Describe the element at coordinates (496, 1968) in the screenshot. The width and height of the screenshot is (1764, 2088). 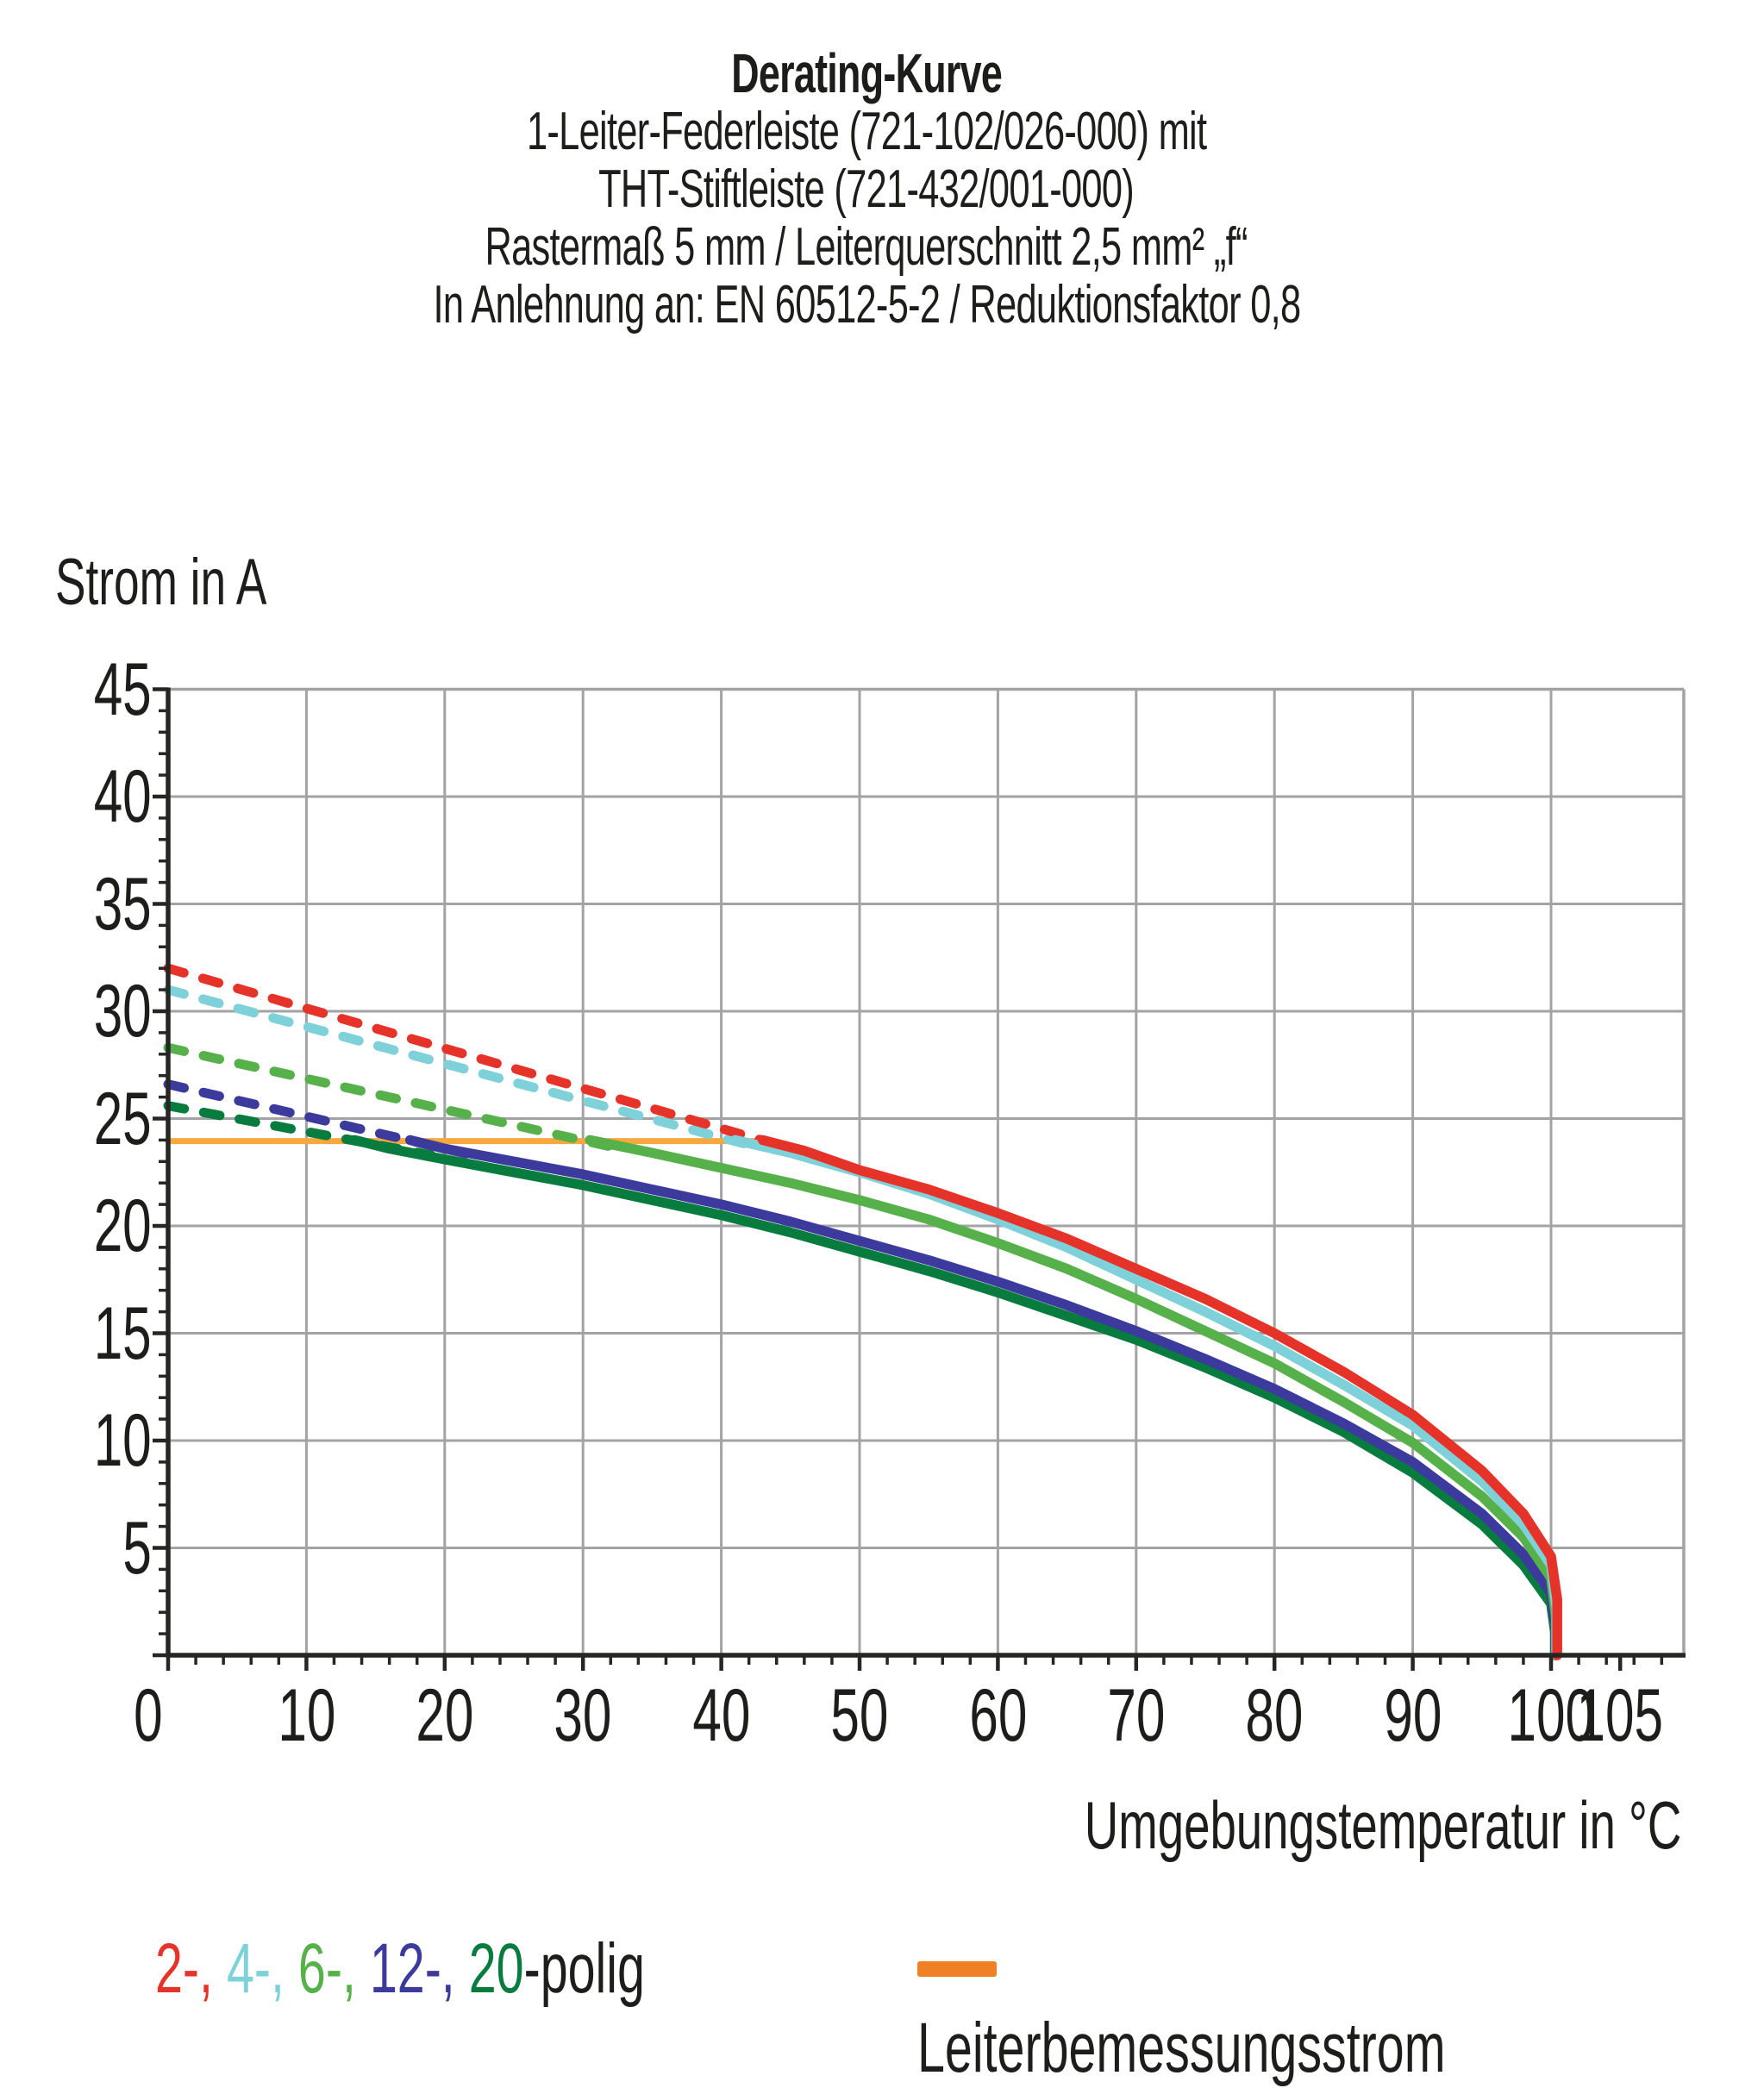
I see `legend-entry-20-polig: 20` at that location.